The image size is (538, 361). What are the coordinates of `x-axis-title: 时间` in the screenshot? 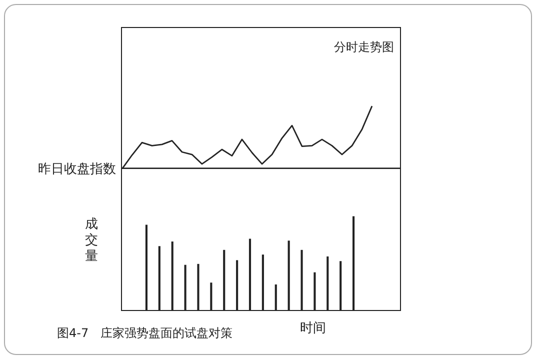 It's located at (313, 328).